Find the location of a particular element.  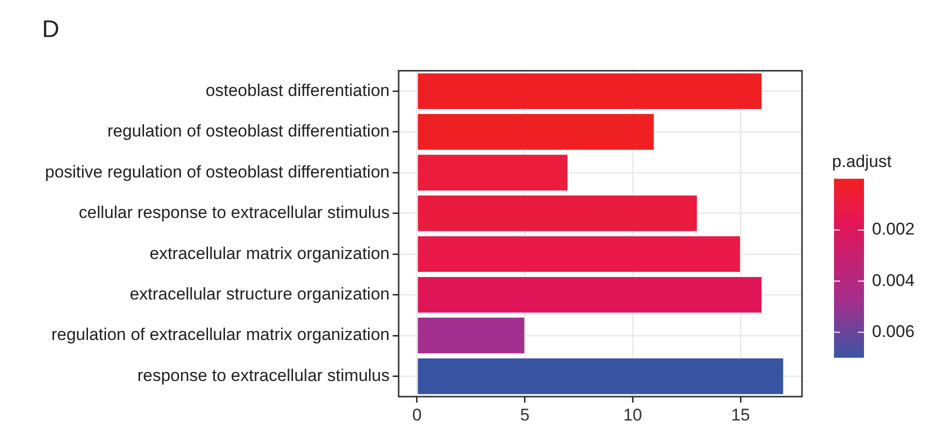

color-bar-title: p.adjust is located at coordinates (862, 161).